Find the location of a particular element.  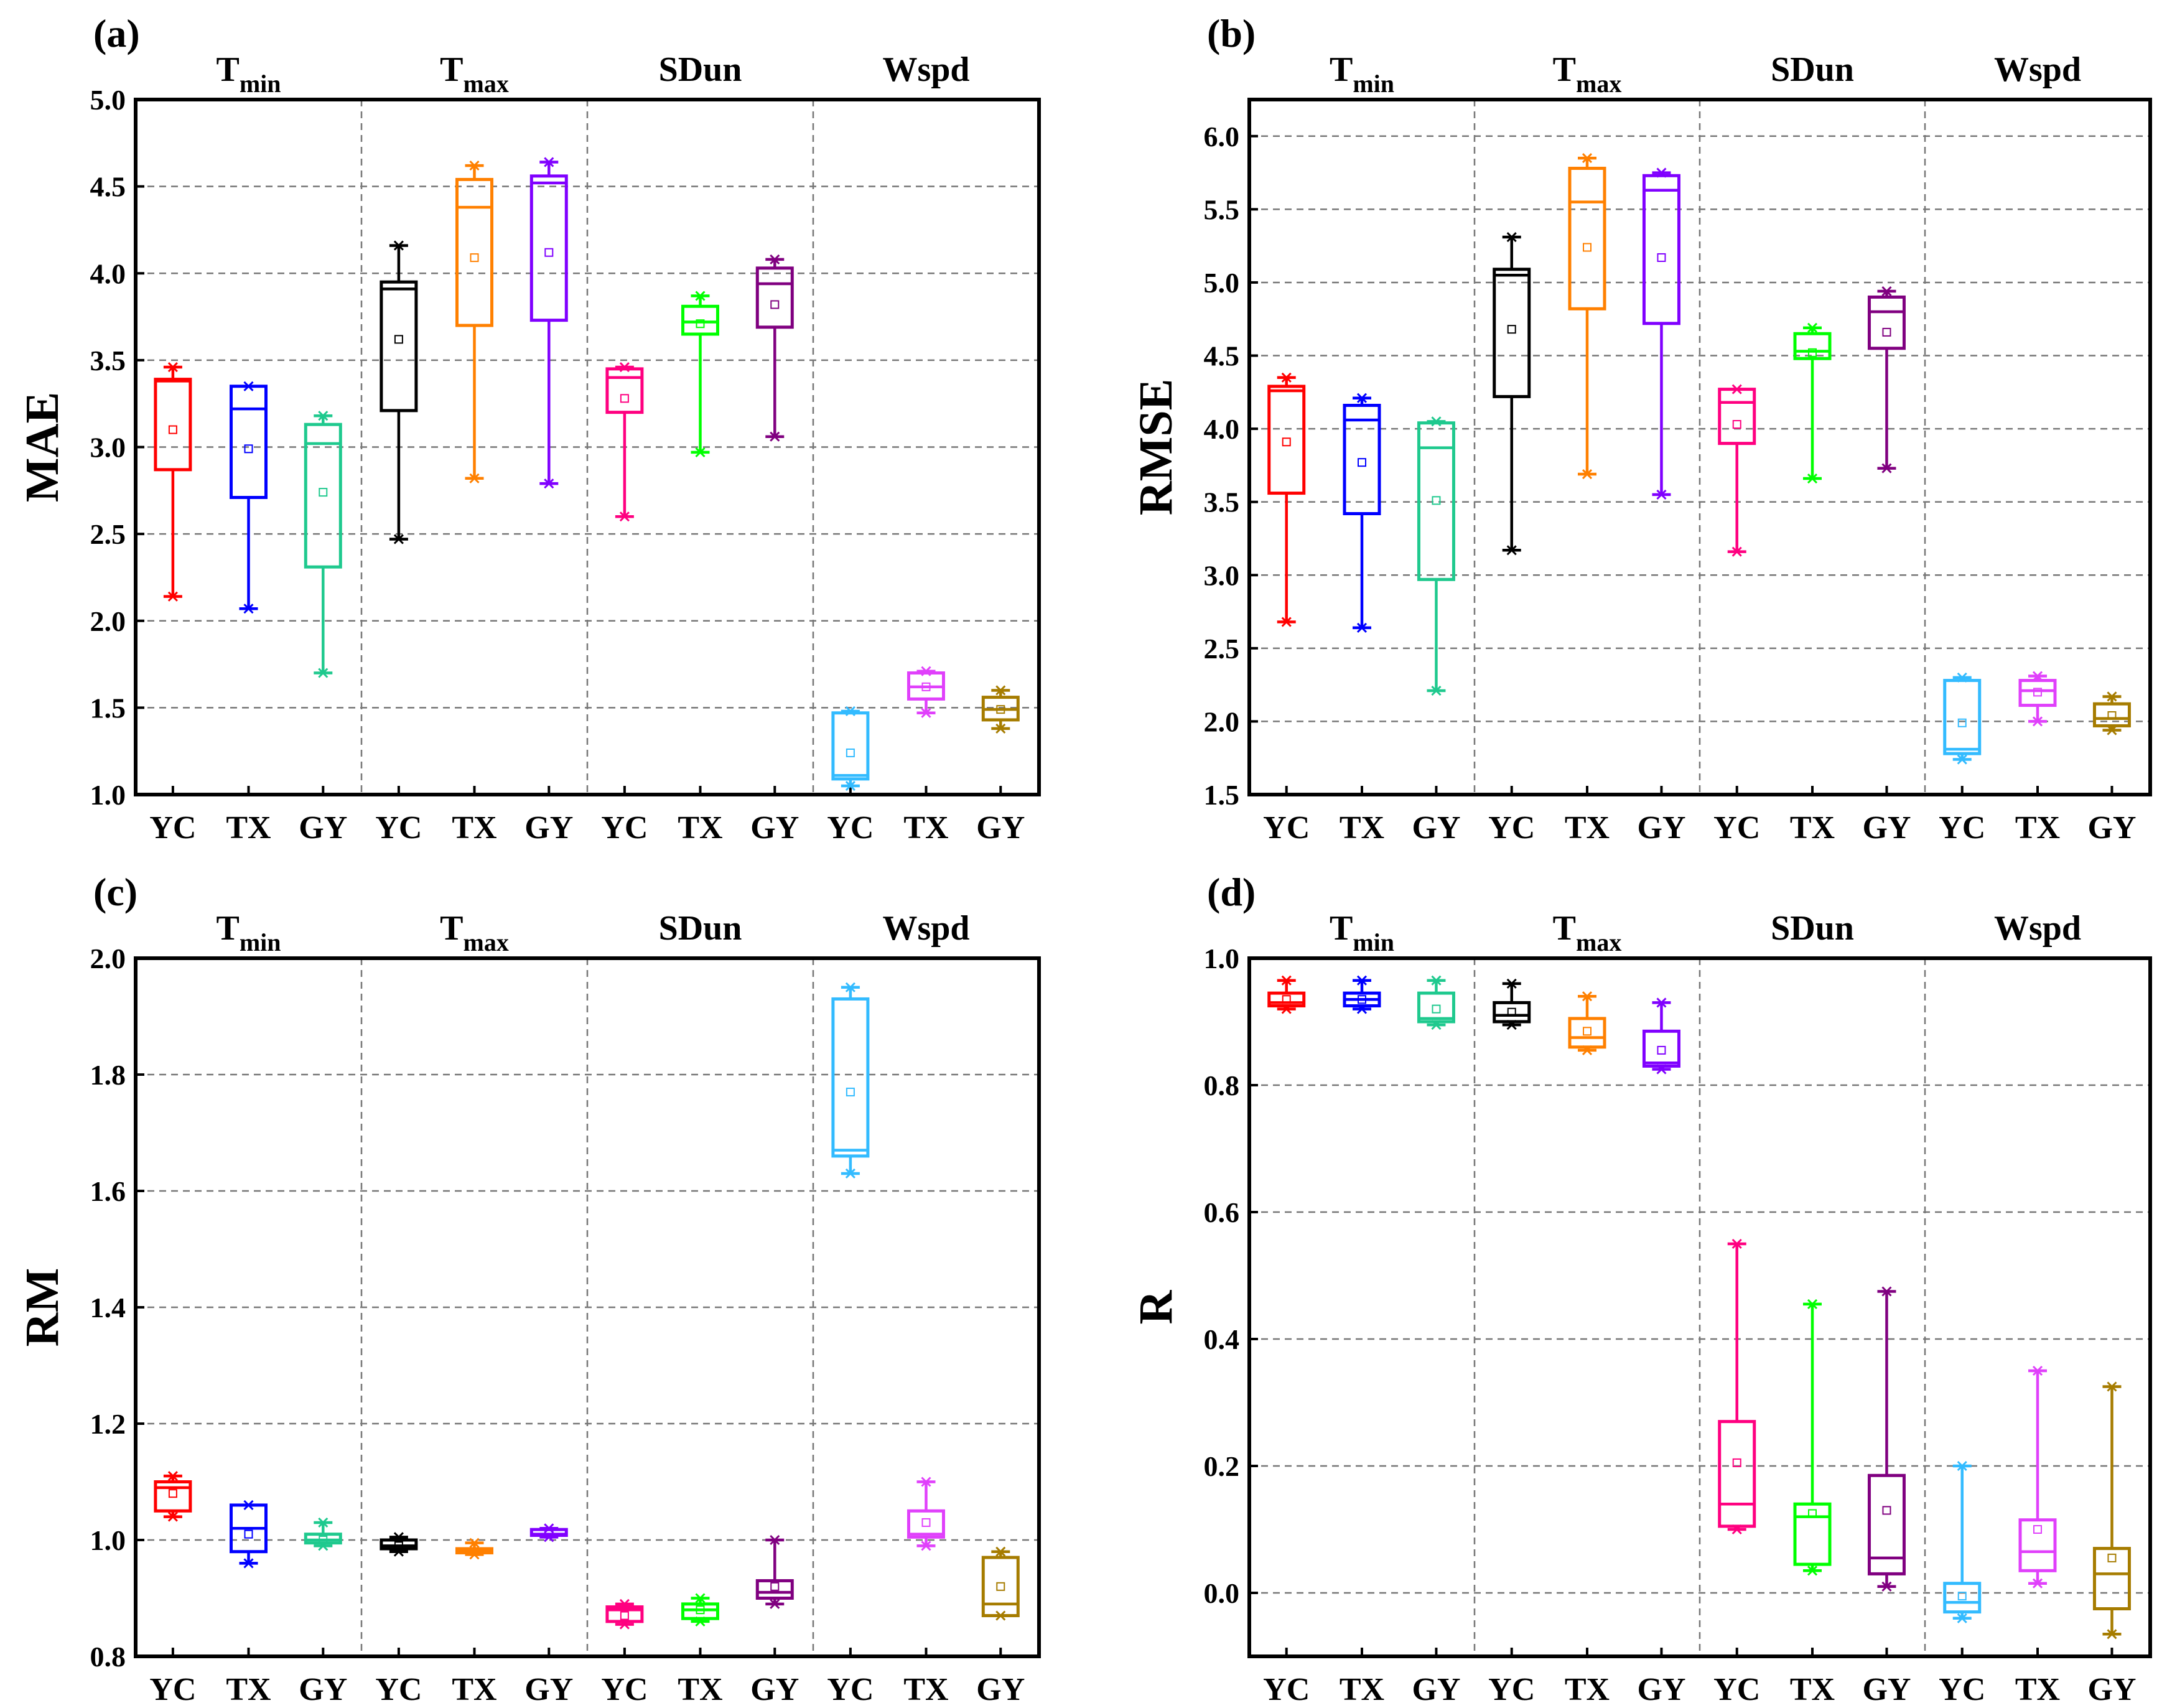

y-tick-label: 0.6 is located at coordinates (1222, 1213).